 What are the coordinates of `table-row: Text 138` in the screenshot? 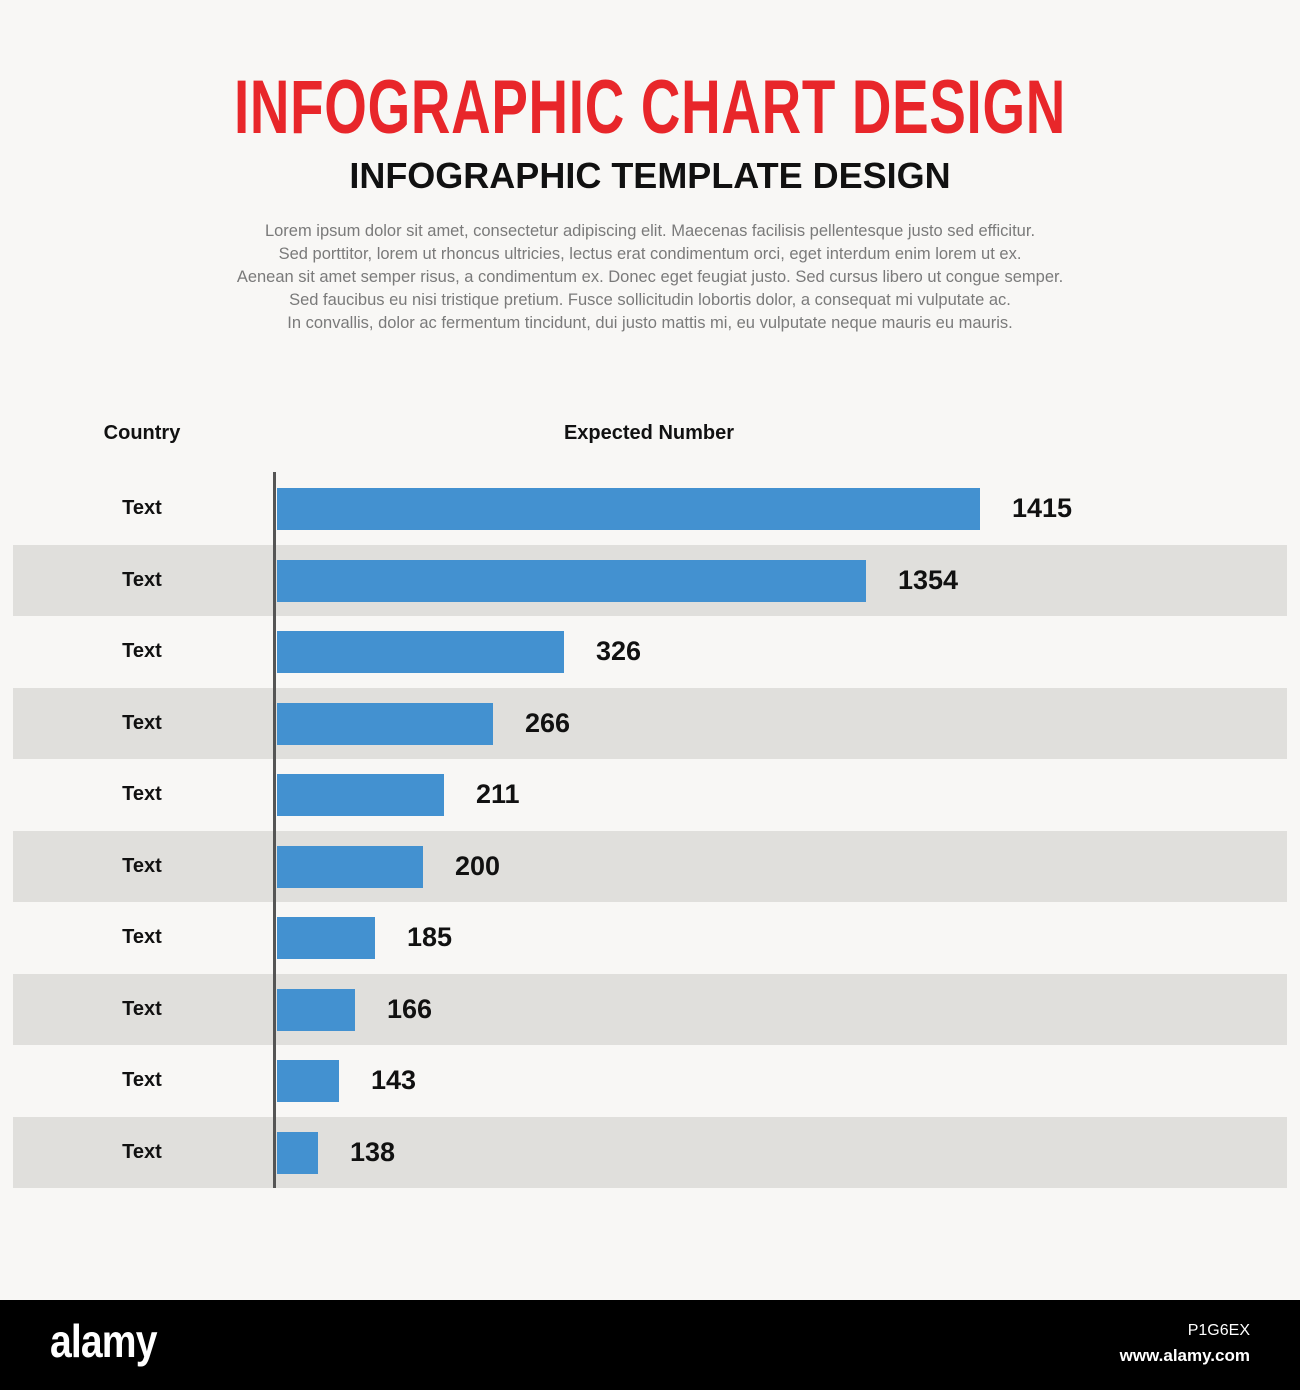 It's located at (650, 1152).